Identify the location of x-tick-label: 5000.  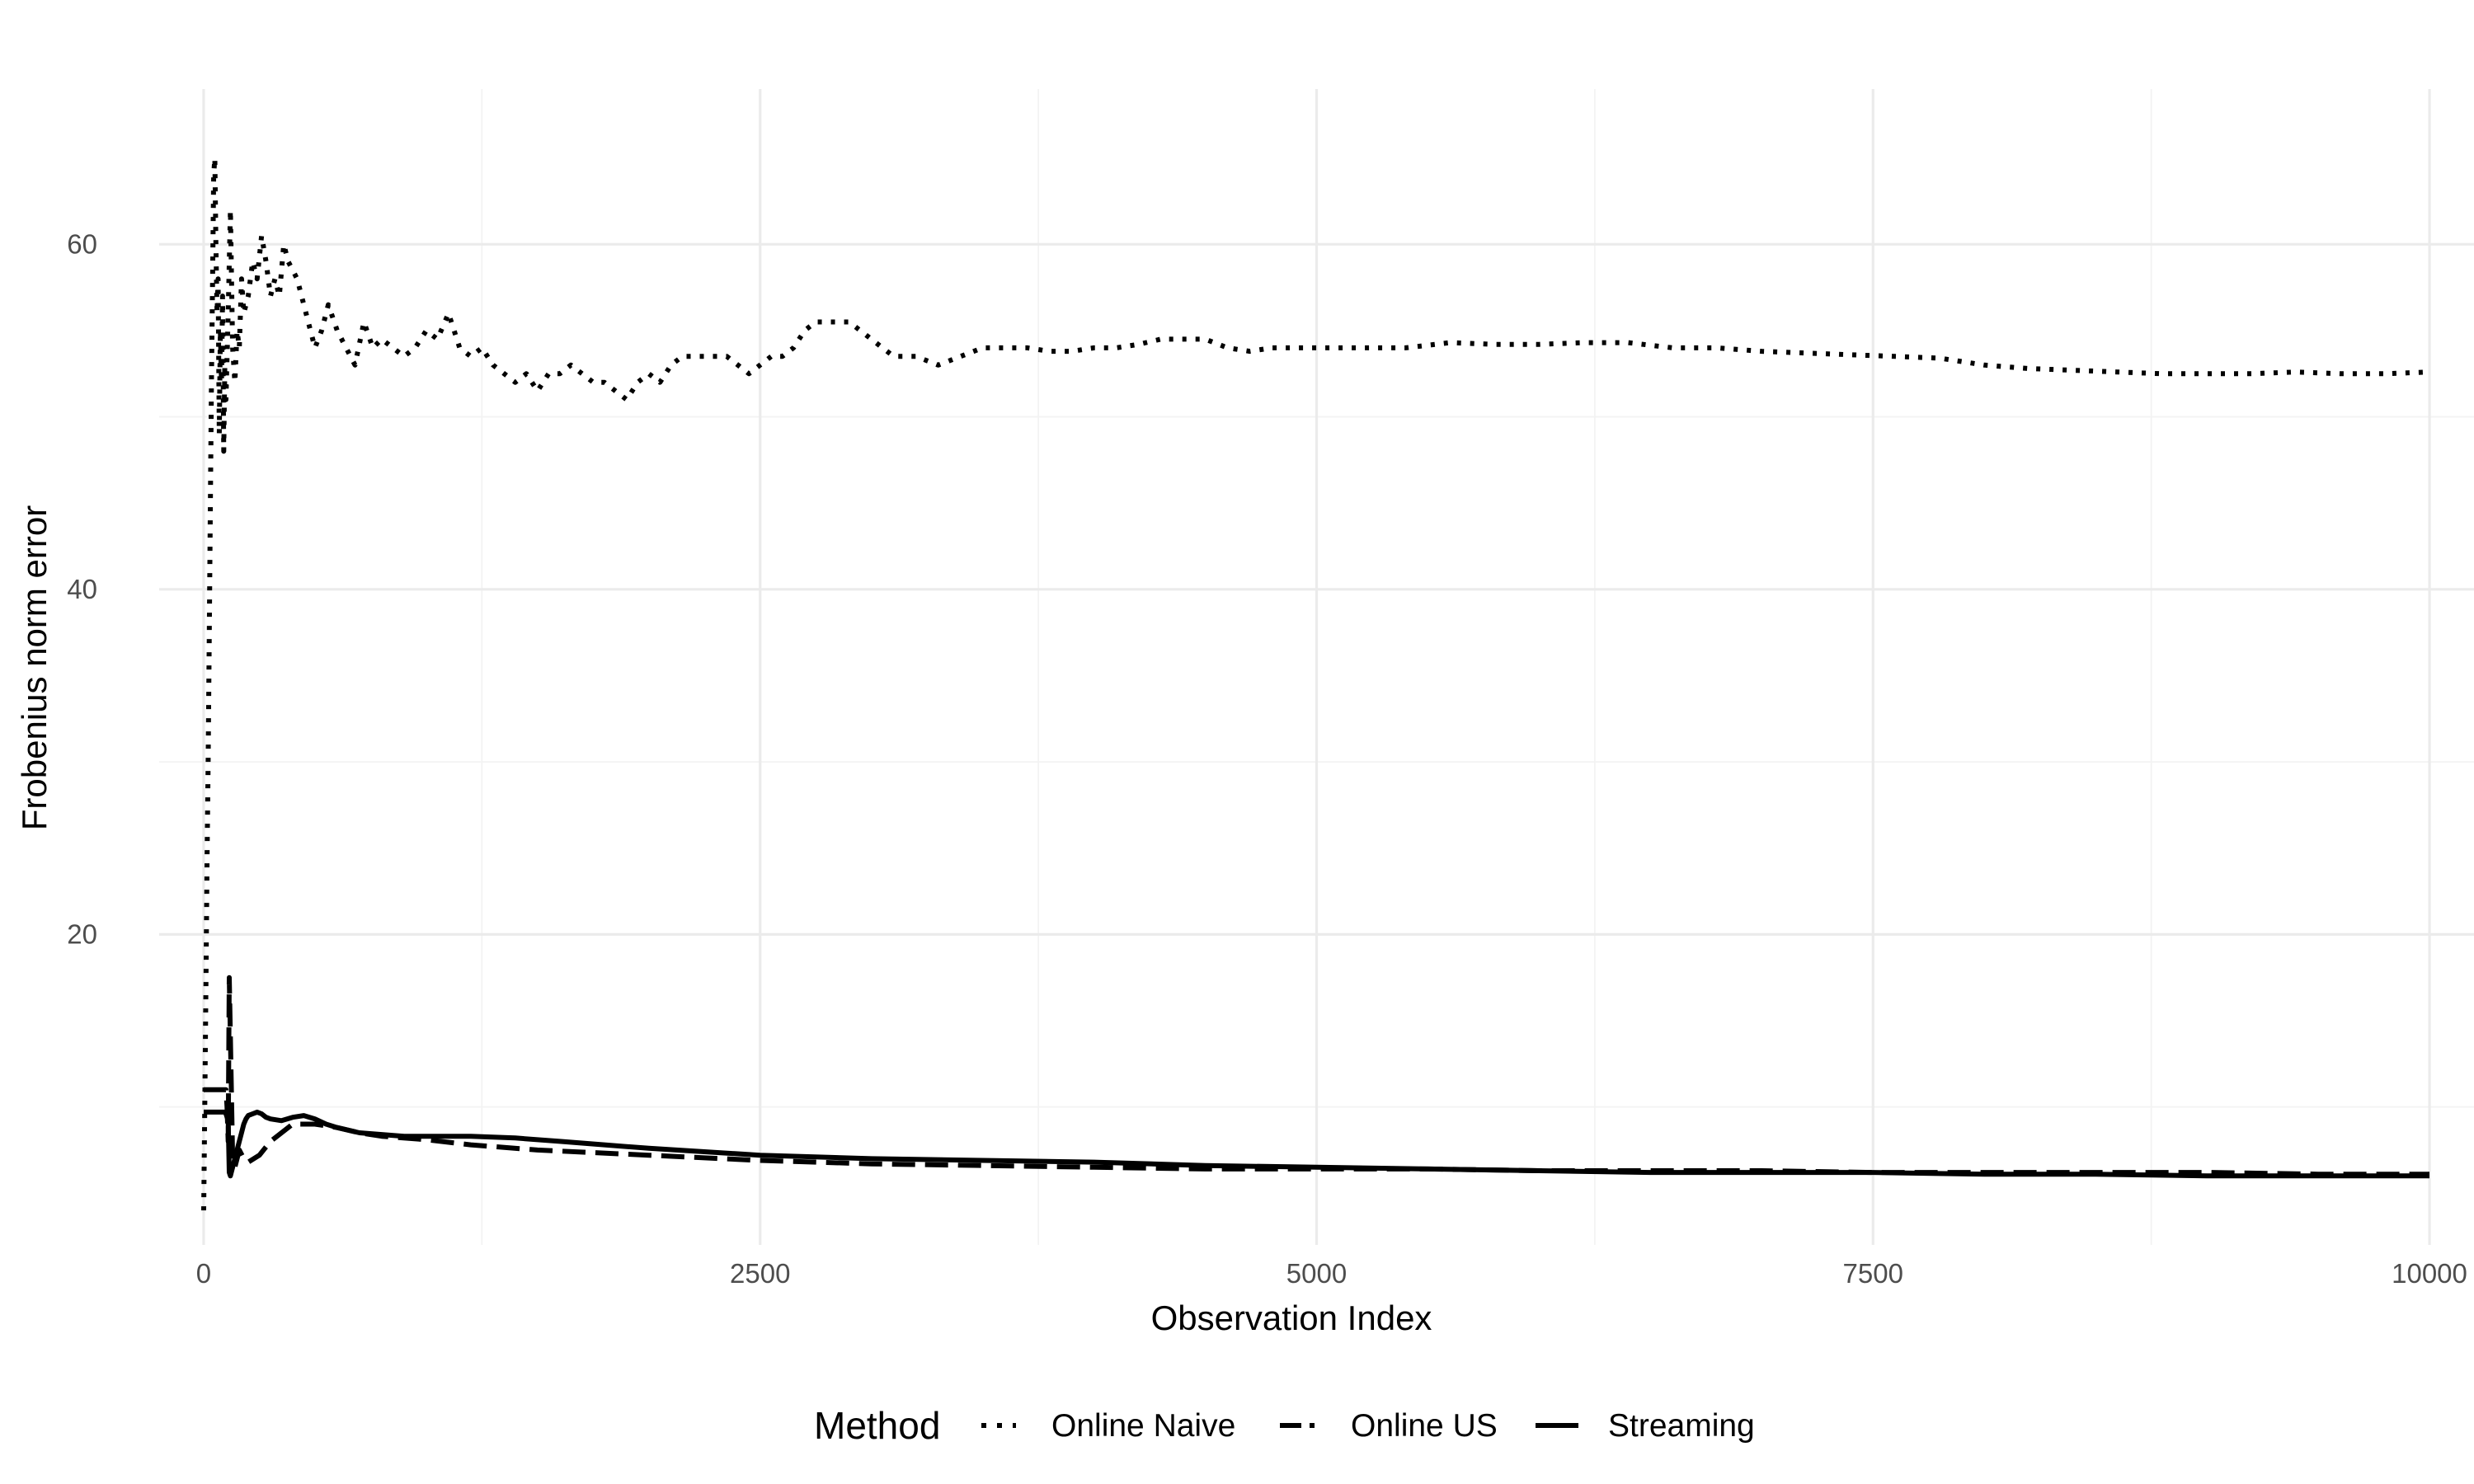
(1316, 1273).